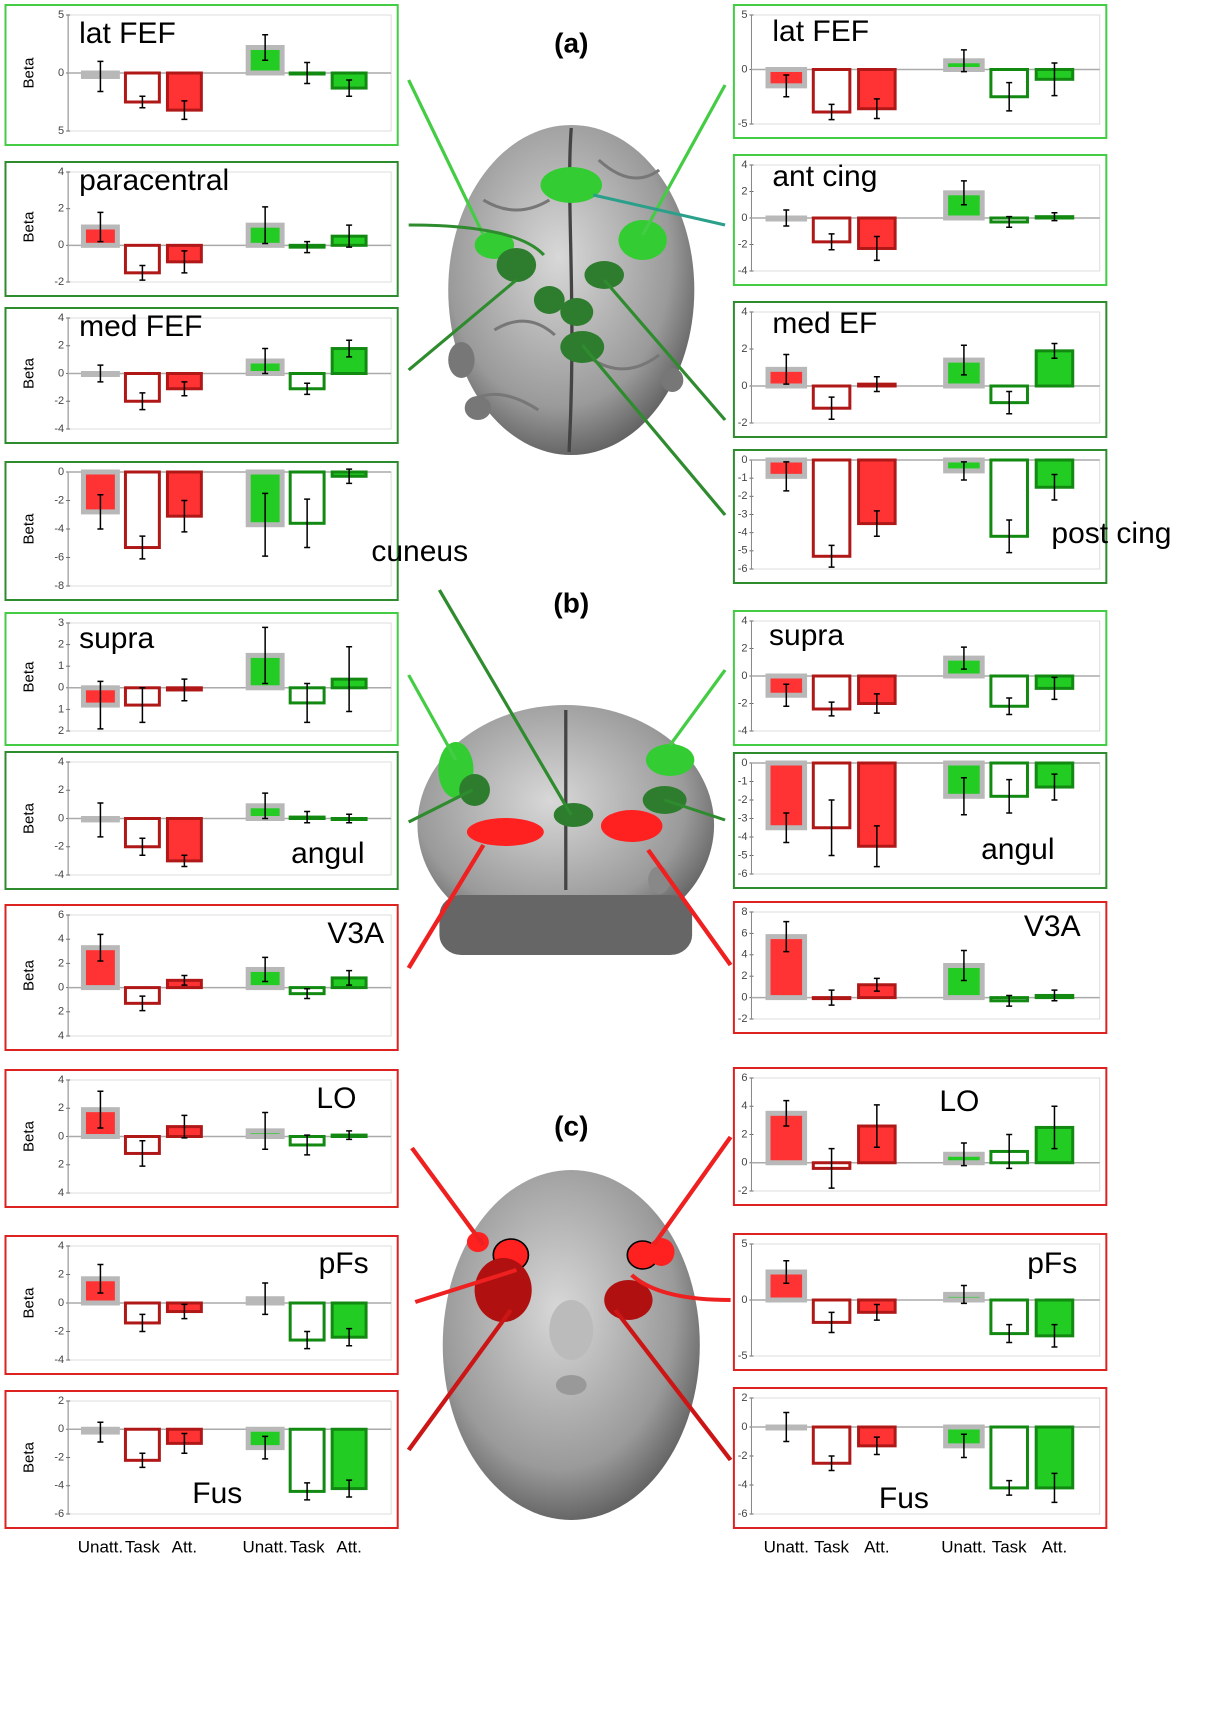 The width and height of the screenshot is (1214, 1726). I want to click on y-tick-label: -8, so click(59, 586).